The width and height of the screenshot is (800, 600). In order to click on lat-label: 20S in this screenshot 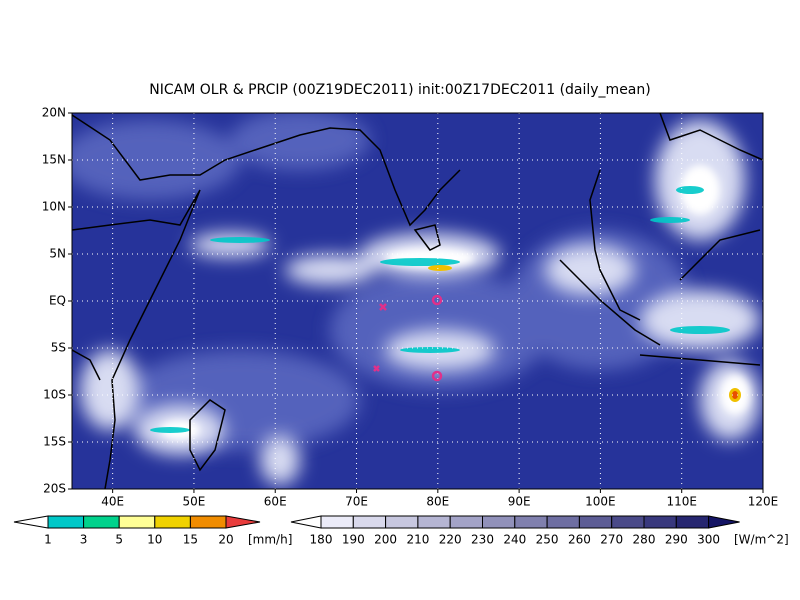, I will do `click(54, 489)`.